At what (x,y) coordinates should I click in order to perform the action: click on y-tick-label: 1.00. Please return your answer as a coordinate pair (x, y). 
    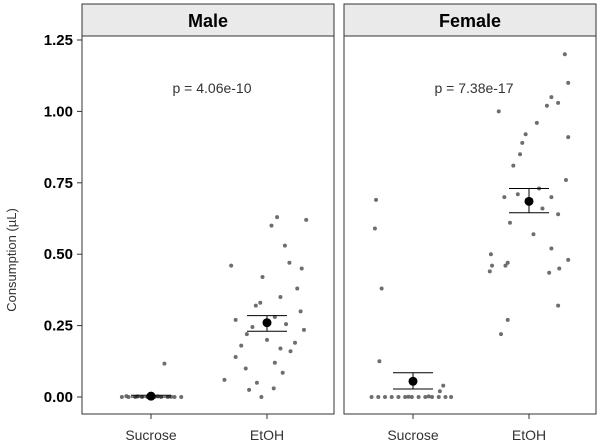
    Looking at the image, I should click on (58, 111).